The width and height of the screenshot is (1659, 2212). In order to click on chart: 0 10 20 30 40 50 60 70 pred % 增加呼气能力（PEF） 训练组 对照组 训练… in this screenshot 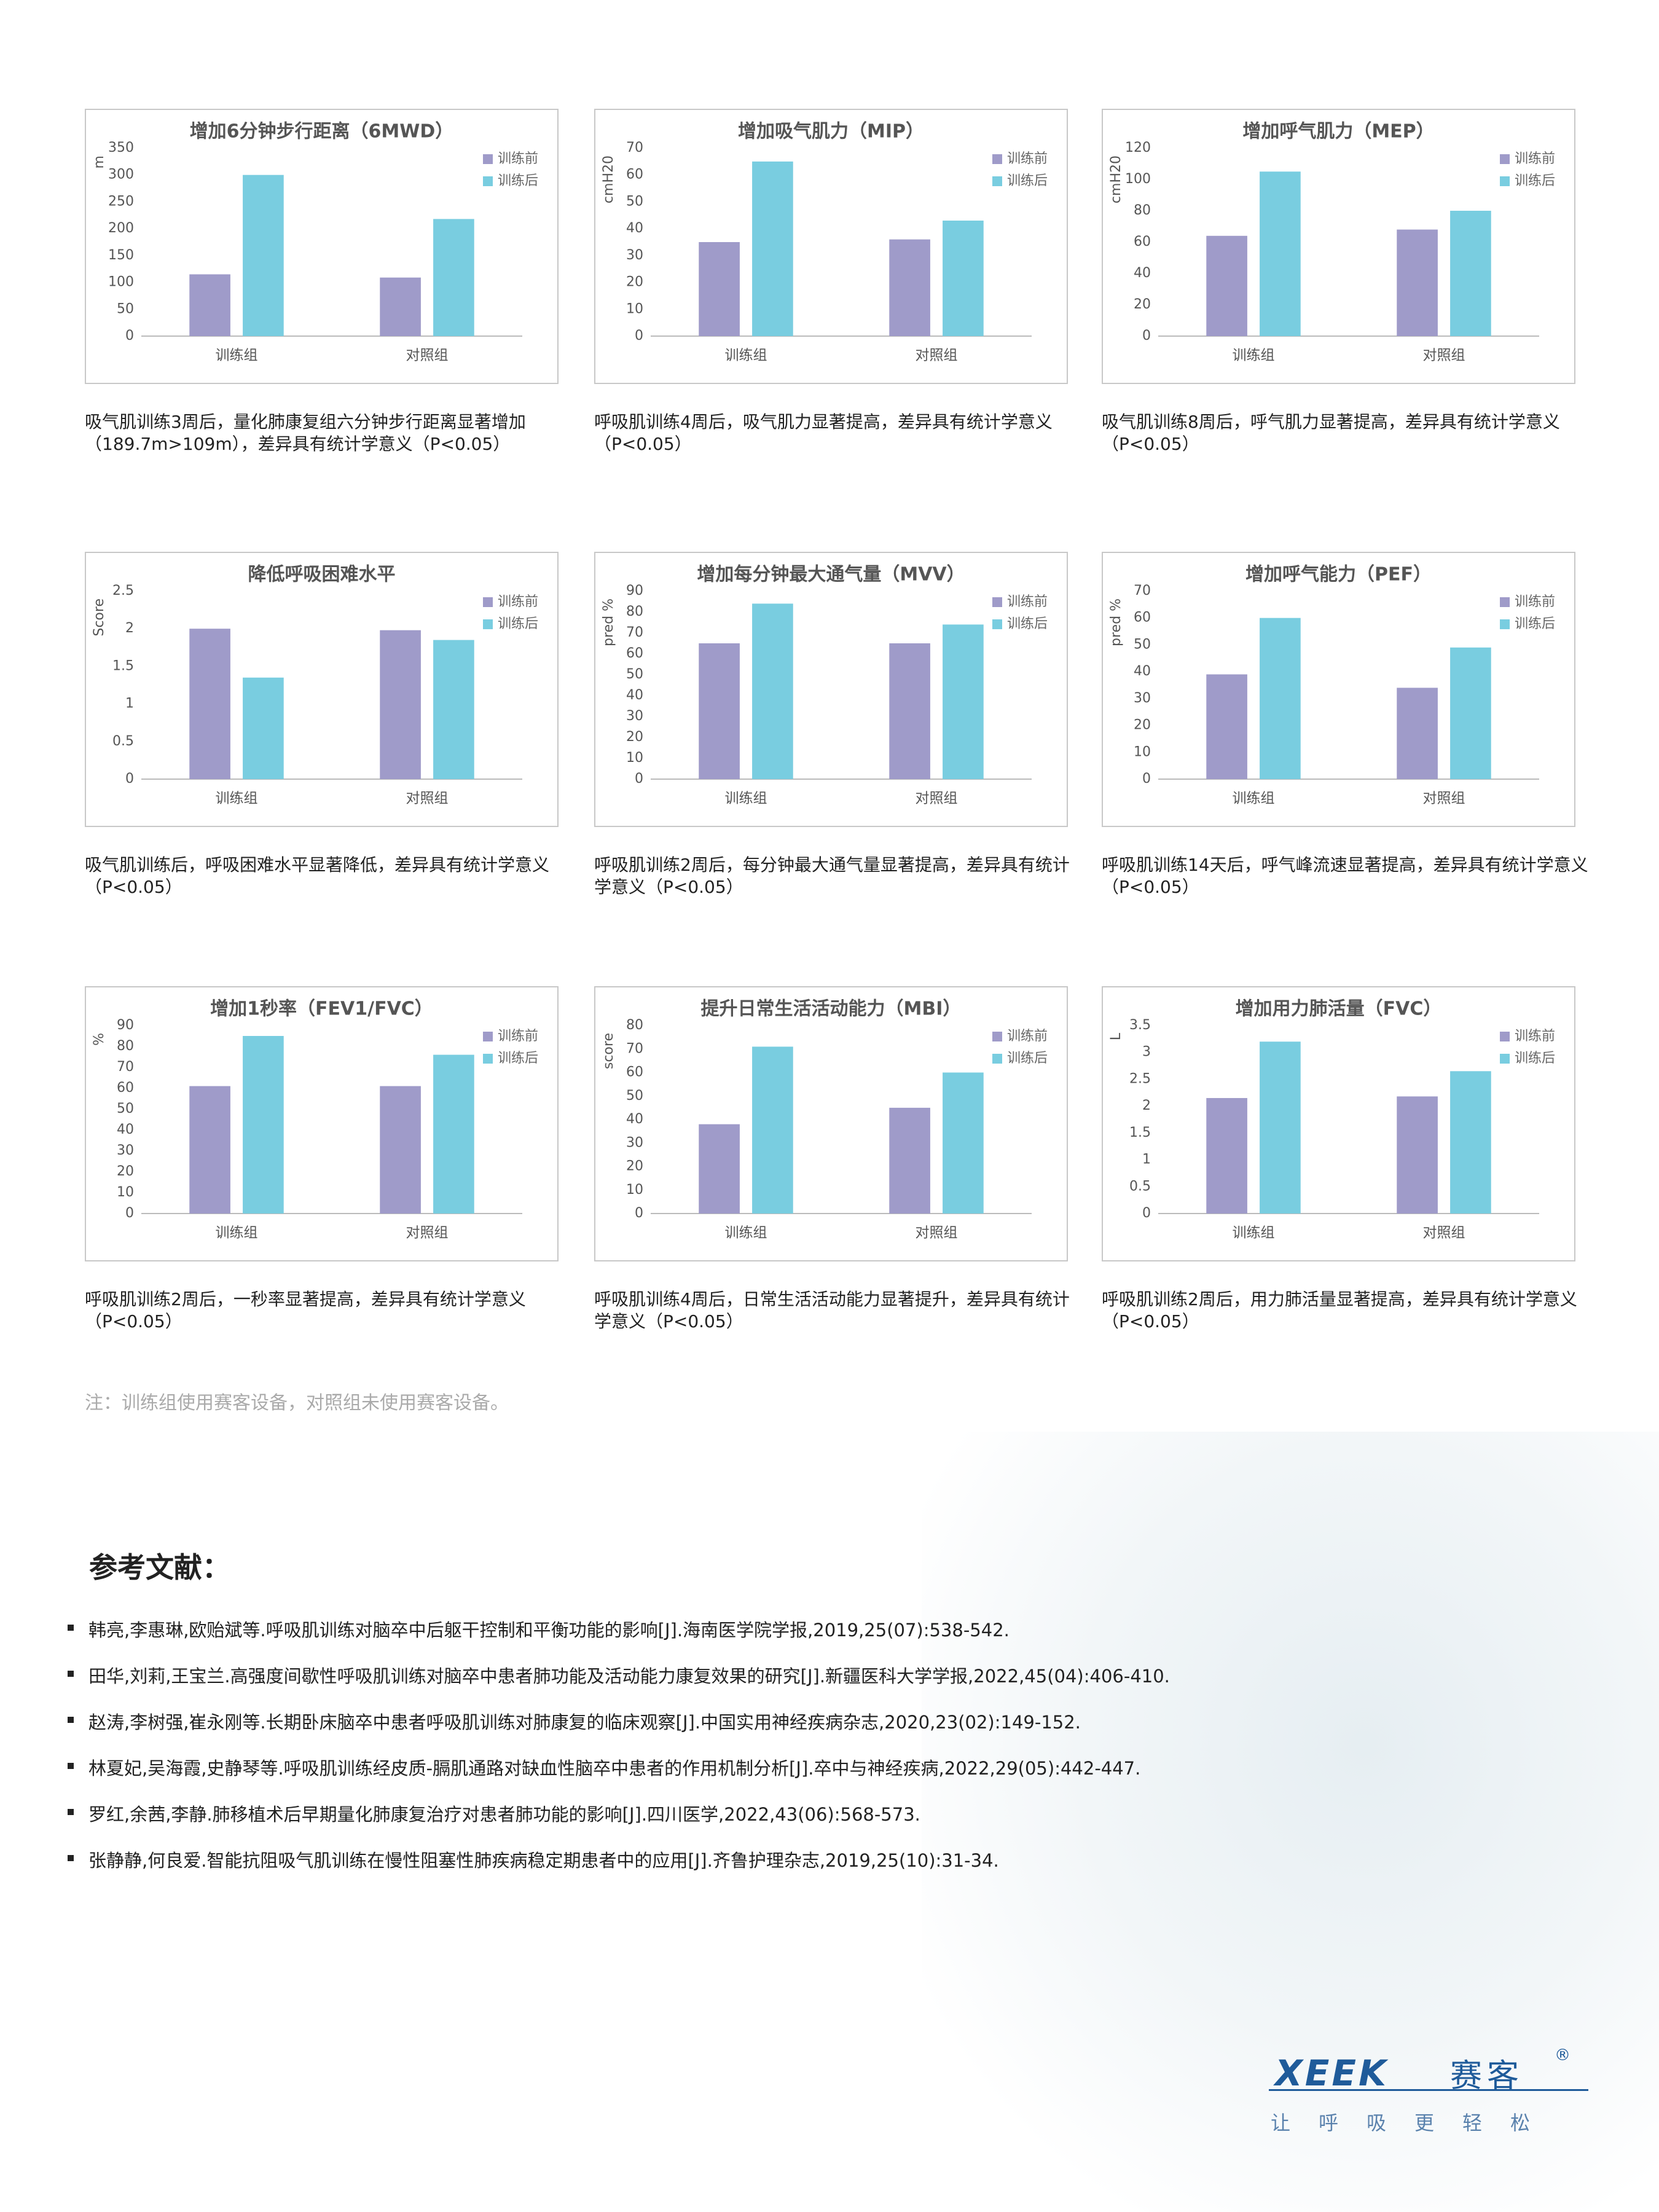, I will do `click(1338, 689)`.